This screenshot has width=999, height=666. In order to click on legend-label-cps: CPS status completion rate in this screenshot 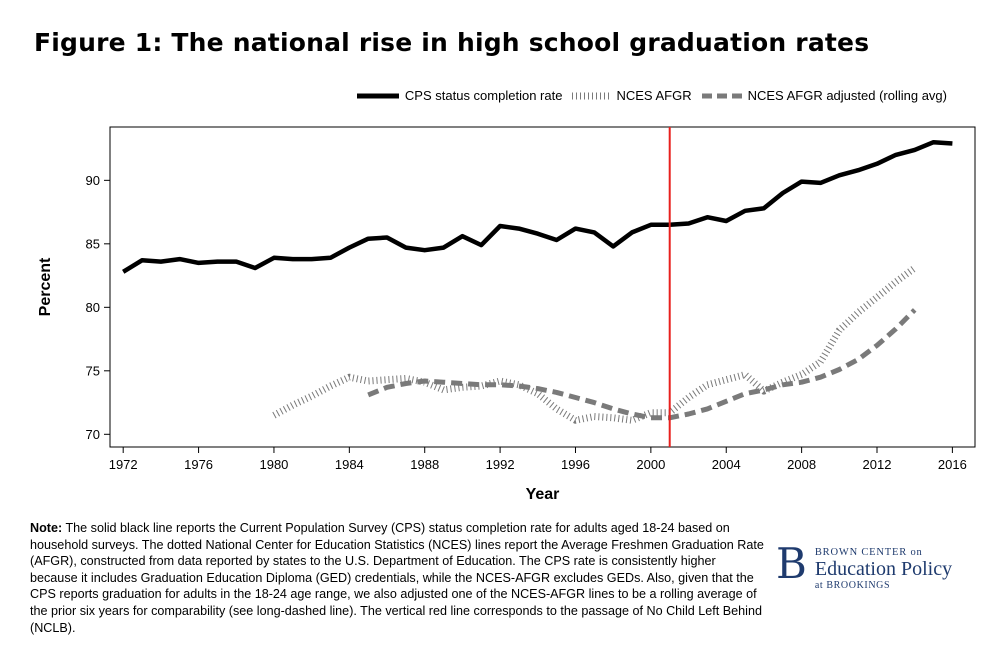, I will do `click(483, 95)`.